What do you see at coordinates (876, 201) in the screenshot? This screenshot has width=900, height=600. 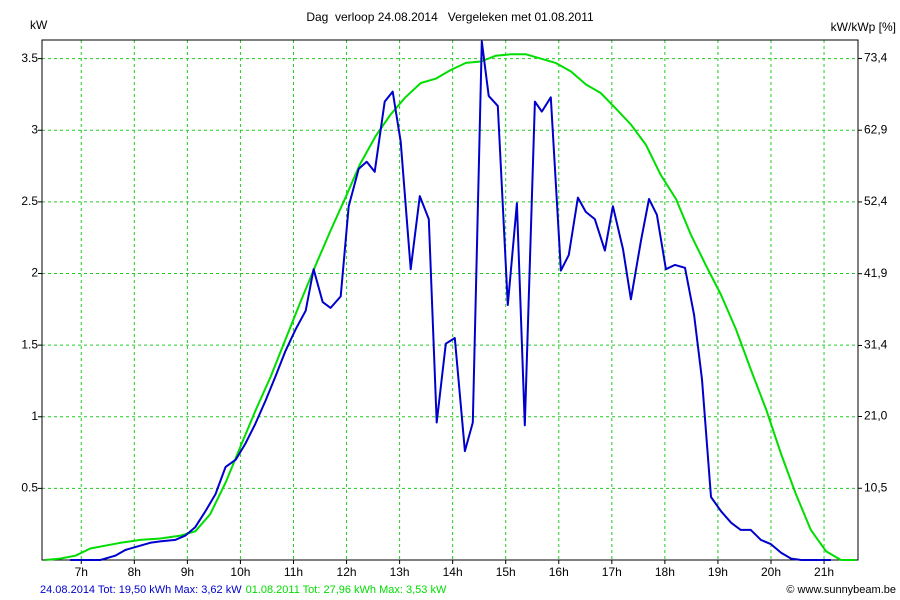 I see `y2-tick-label: 52,4` at bounding box center [876, 201].